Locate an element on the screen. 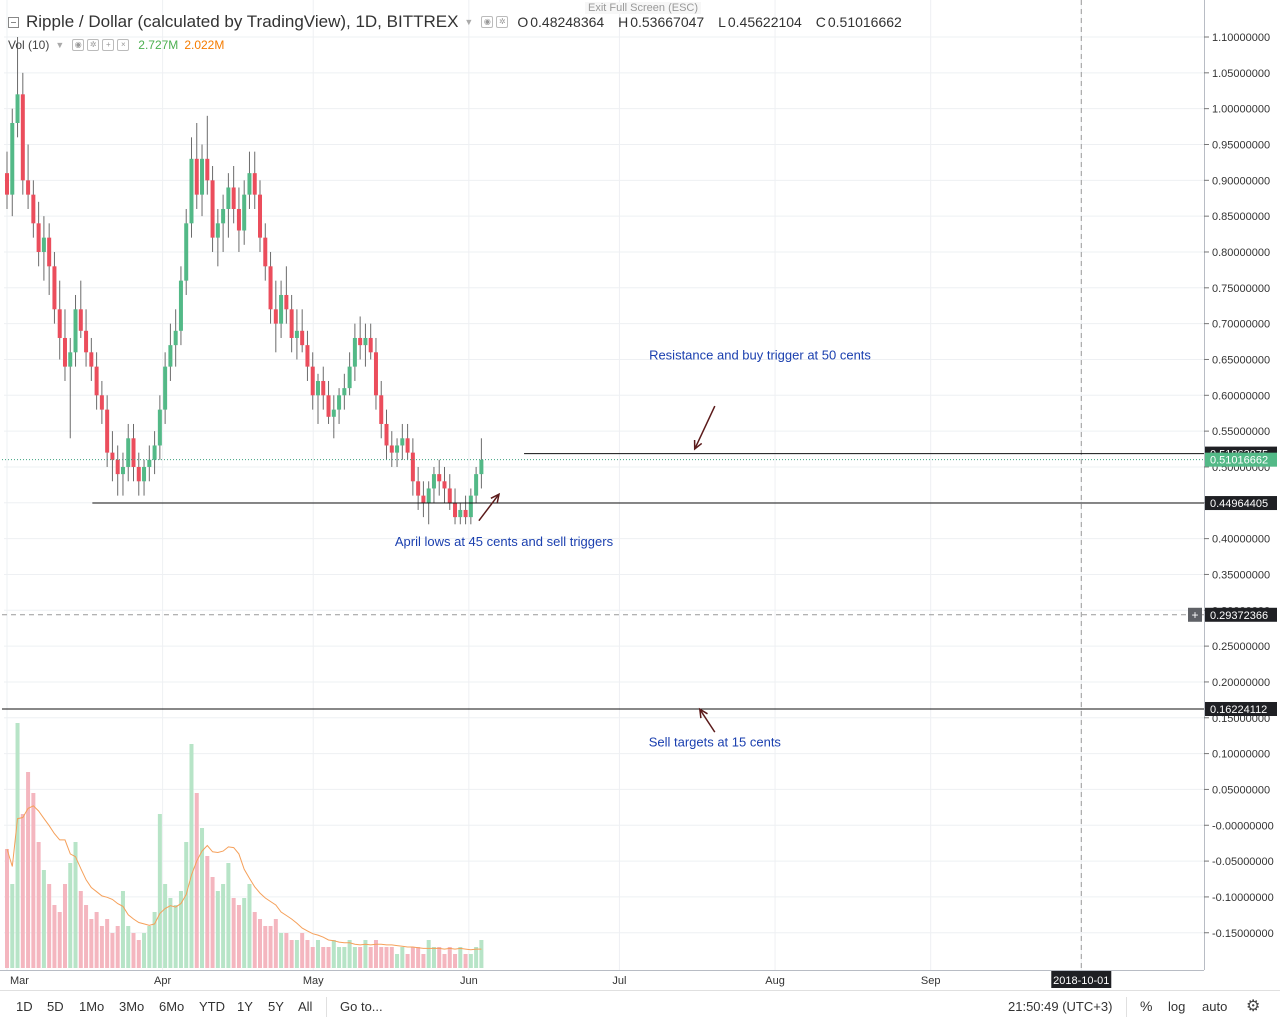 The width and height of the screenshot is (1280, 1025). price-tick-label: 1.00000000 is located at coordinates (1241, 110).